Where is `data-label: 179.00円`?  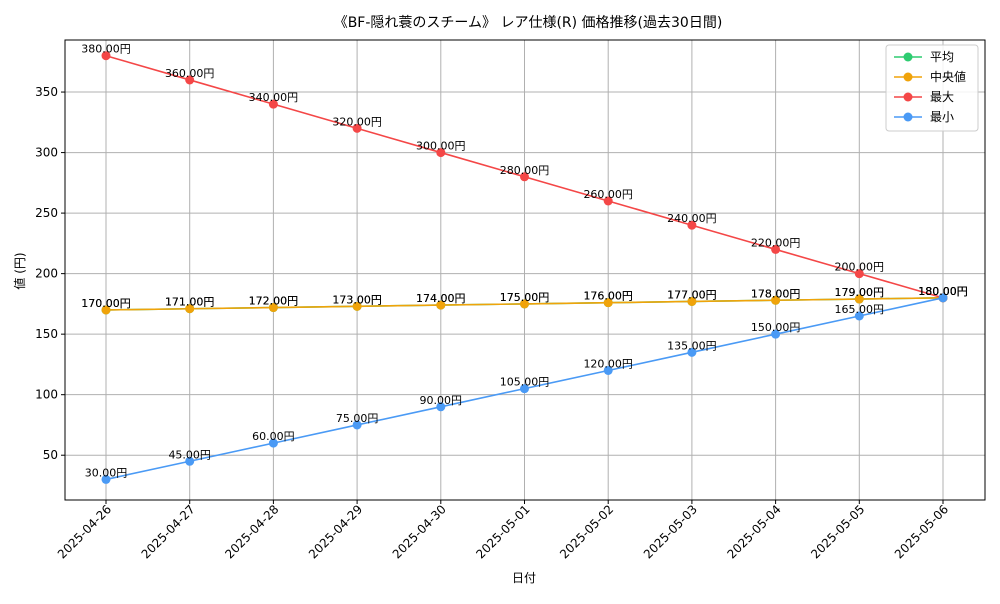
data-label: 179.00円 is located at coordinates (860, 292).